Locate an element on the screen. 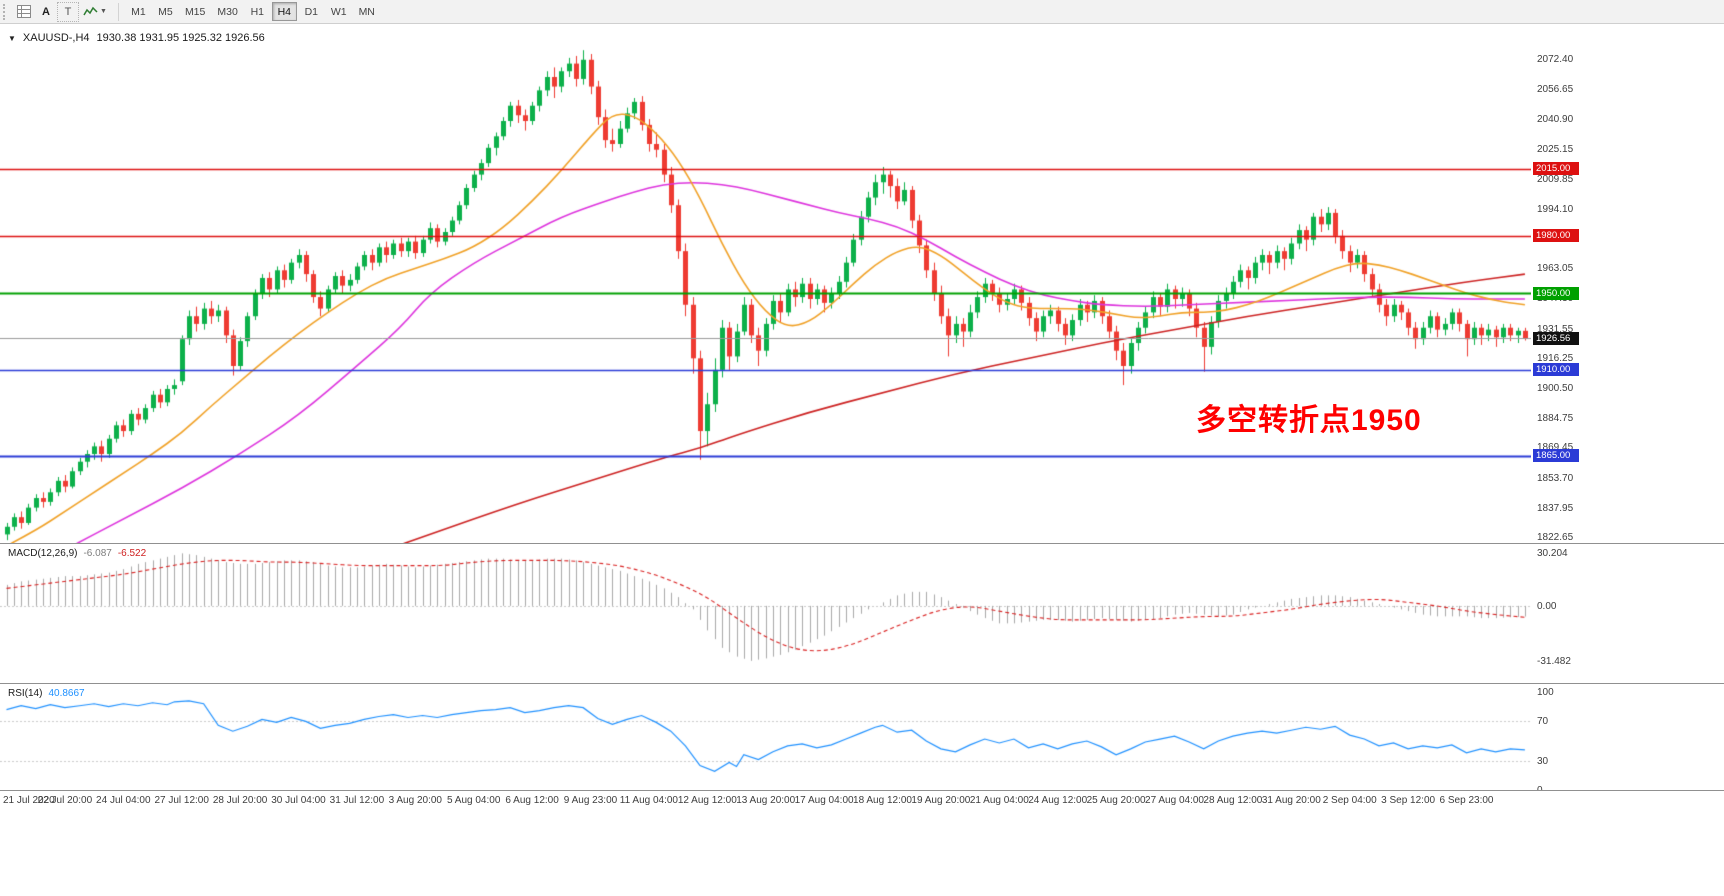  price-axis-tick: 1963.05 is located at coordinates (1555, 269).